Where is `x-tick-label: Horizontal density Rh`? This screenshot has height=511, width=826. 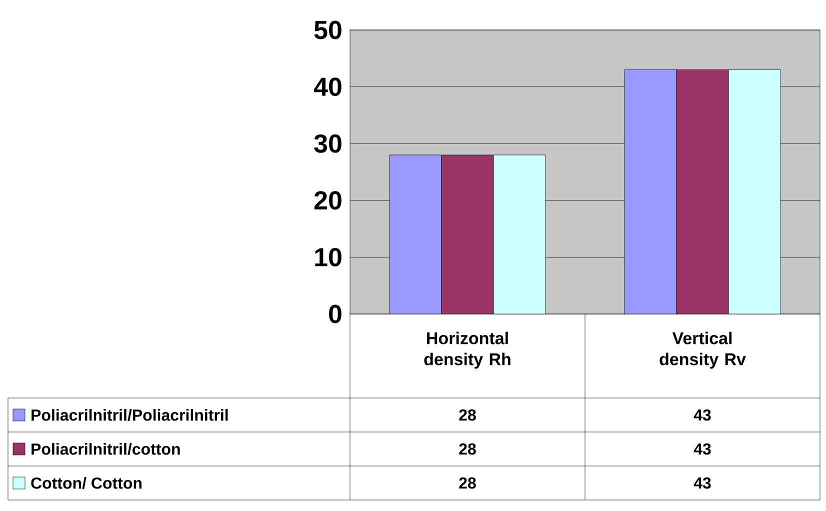 x-tick-label: Horizontal density Rh is located at coordinates (467, 350).